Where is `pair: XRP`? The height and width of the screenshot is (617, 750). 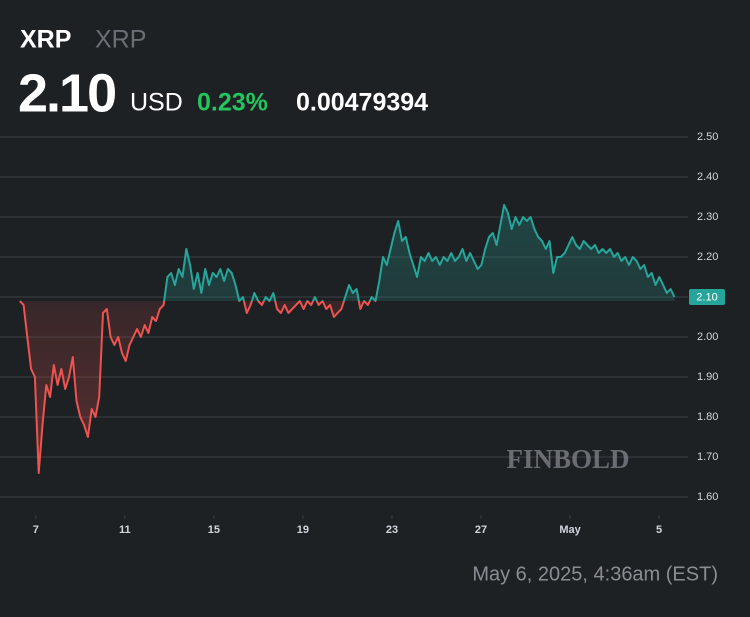 pair: XRP is located at coordinates (120, 40).